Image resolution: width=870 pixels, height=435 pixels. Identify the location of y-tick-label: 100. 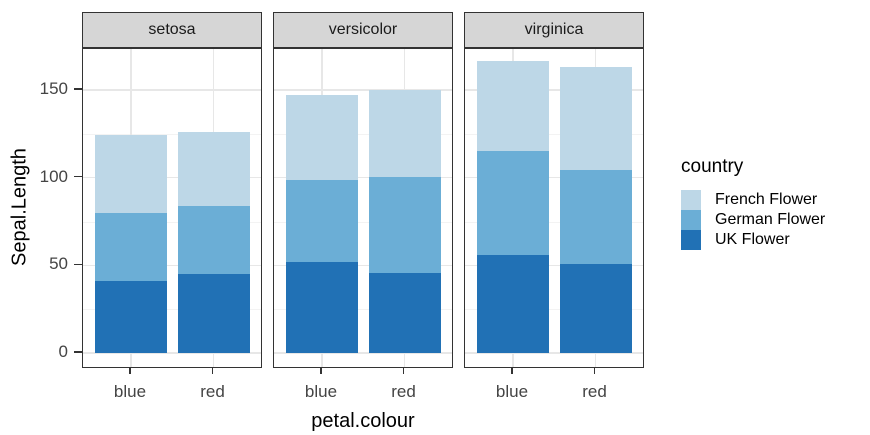
(53, 176).